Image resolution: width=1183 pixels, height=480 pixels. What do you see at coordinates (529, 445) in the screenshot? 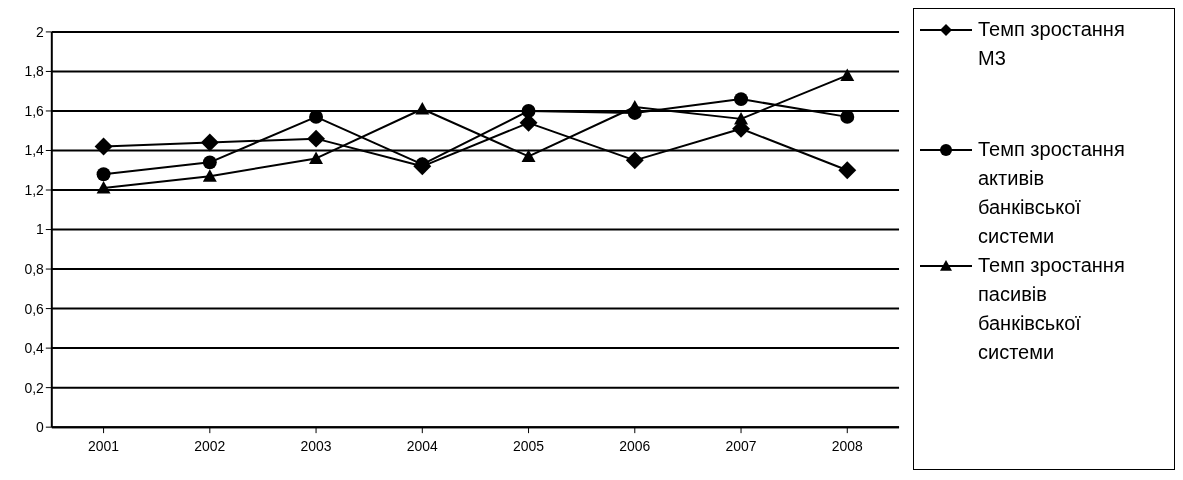
I see `x-tick-label: 2005` at bounding box center [529, 445].